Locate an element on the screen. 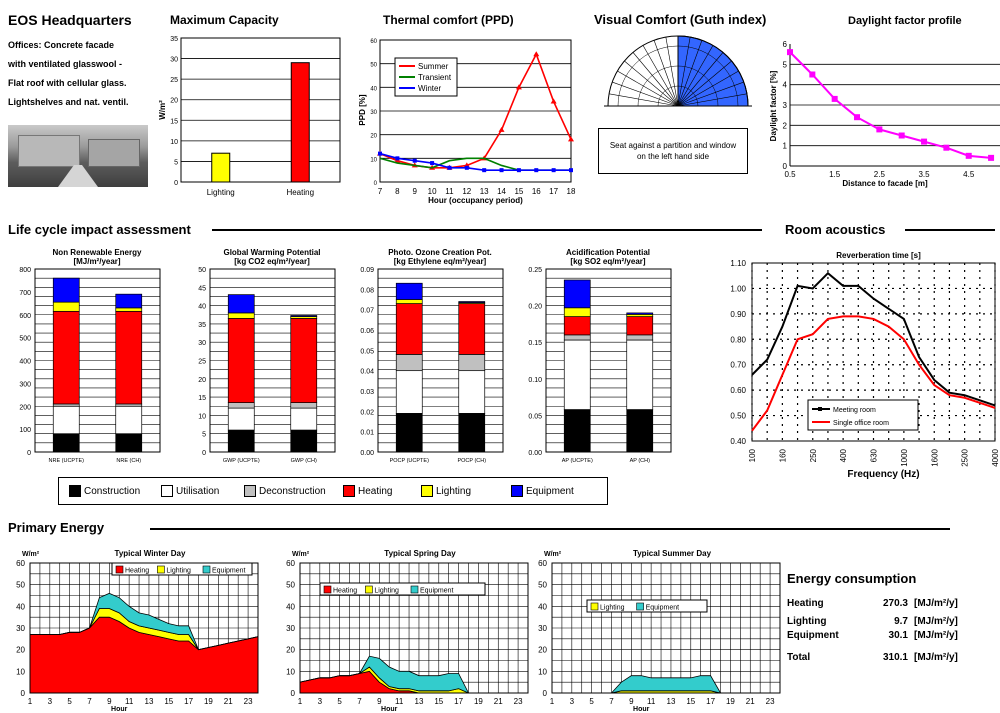 The height and width of the screenshot is (713, 1000). y-tick-label: 800 is located at coordinates (25, 270).